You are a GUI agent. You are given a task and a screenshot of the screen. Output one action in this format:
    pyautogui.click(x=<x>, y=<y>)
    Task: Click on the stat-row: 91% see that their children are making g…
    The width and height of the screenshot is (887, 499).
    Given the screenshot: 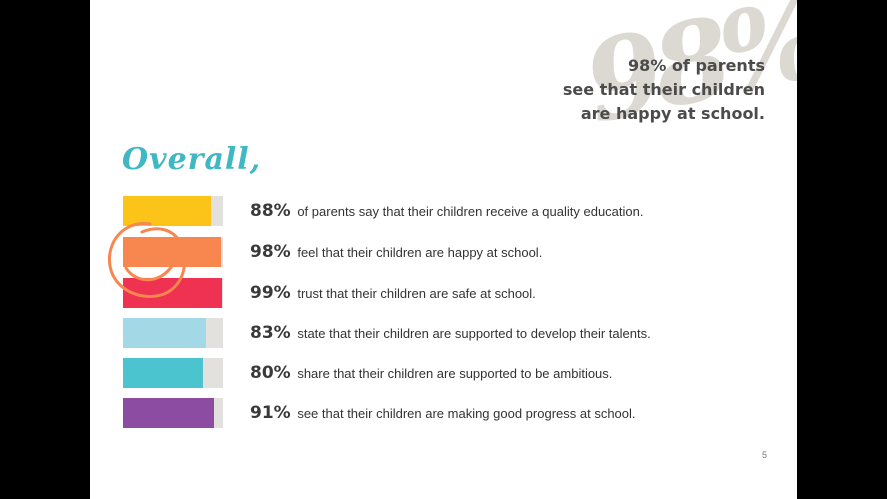 What is the action you would take?
    pyautogui.click(x=423, y=413)
    